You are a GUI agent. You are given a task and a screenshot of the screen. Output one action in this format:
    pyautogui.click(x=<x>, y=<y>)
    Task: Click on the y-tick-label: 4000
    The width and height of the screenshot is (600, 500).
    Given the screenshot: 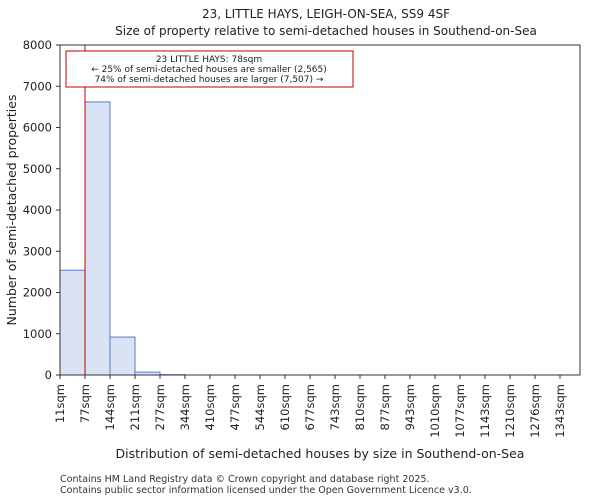 What is the action you would take?
    pyautogui.click(x=37, y=210)
    